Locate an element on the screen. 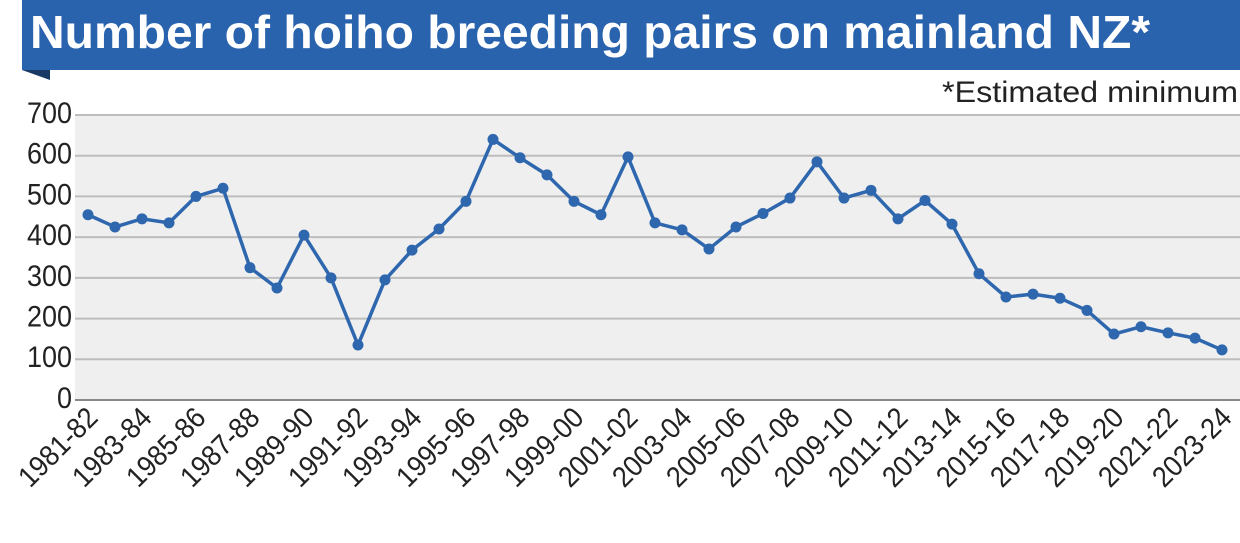 The width and height of the screenshot is (1240, 543). y-tick-label: 500 is located at coordinates (49, 194).